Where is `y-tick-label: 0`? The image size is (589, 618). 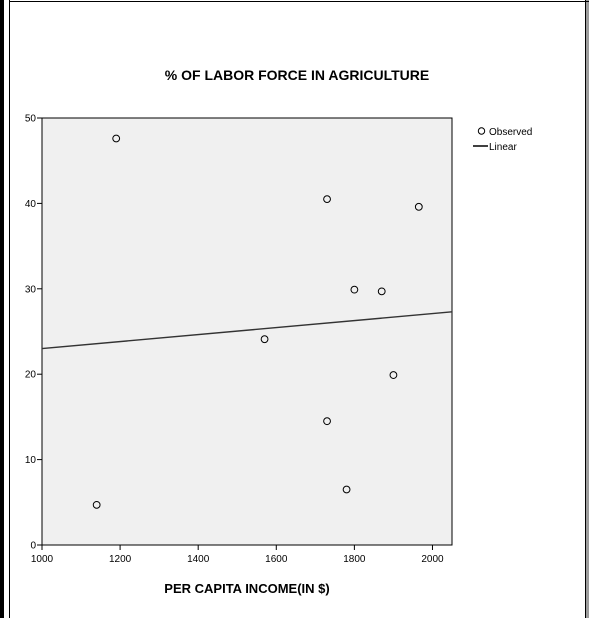 y-tick-label: 0 is located at coordinates (33, 546).